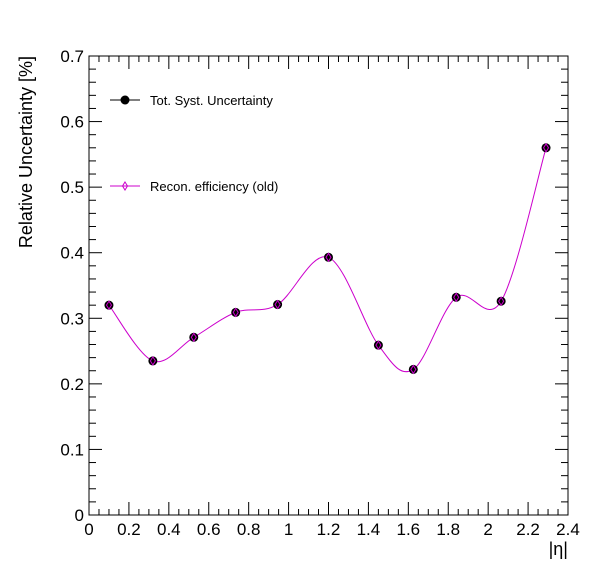 The image size is (596, 572). I want to click on x-tick-label: 1, so click(288, 529).